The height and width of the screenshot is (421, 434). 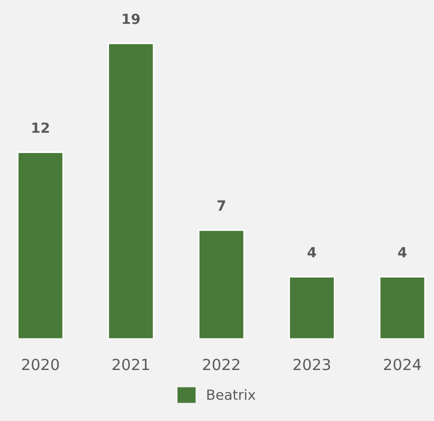 What do you see at coordinates (221, 364) in the screenshot?
I see `x-tick-label: 2022` at bounding box center [221, 364].